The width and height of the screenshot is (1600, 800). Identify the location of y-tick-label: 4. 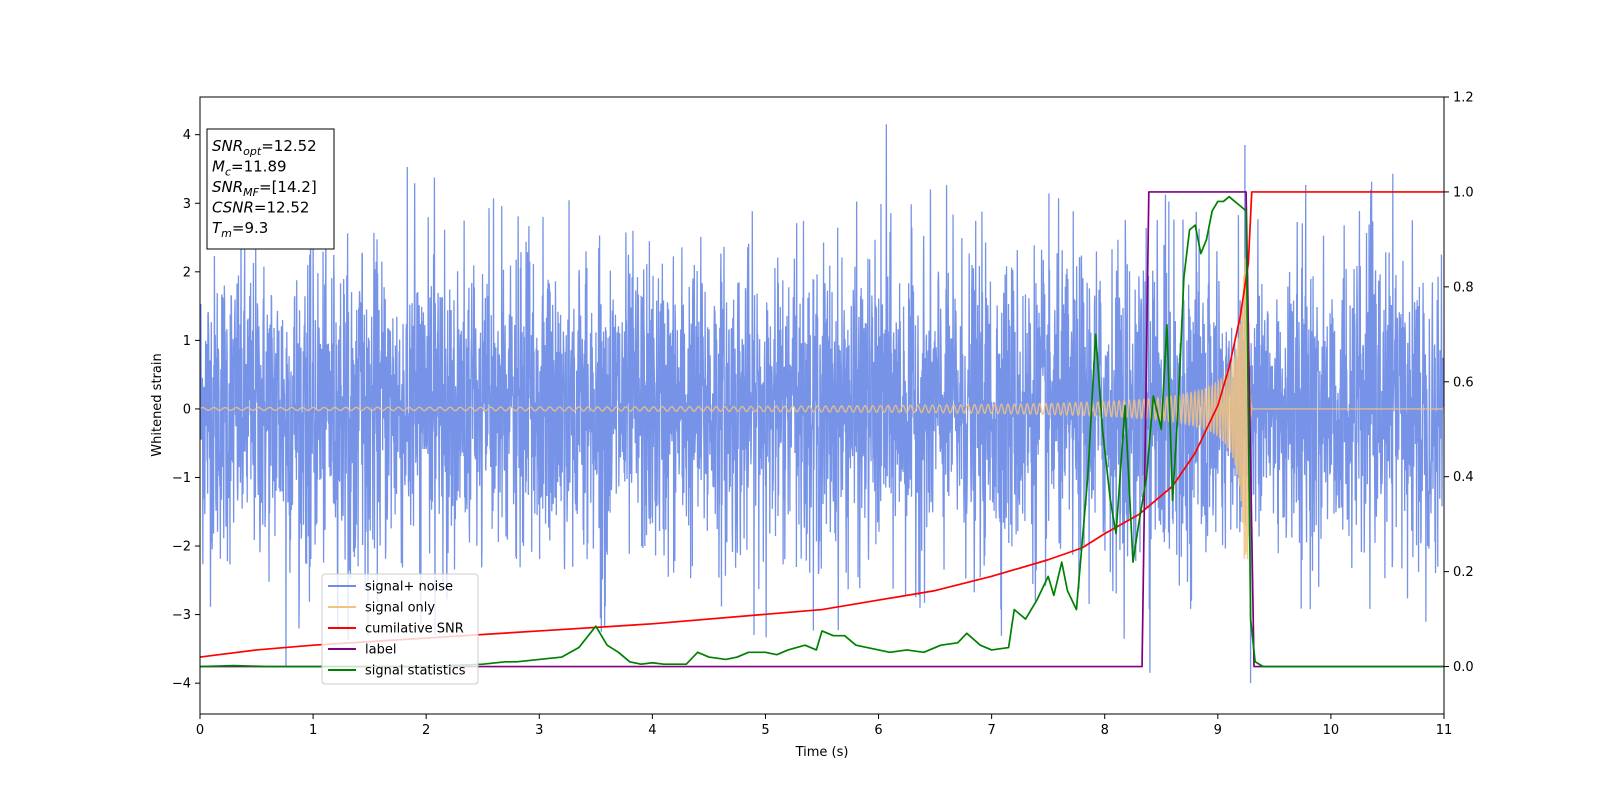
(187, 135).